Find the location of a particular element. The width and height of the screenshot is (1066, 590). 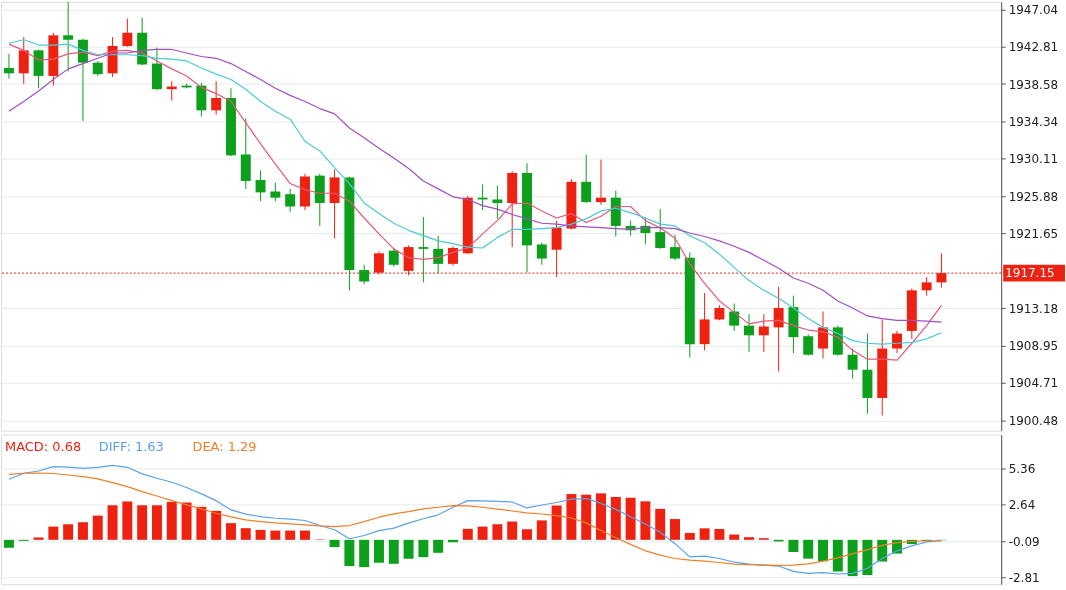

y-tick-label: 1900.48 is located at coordinates (1033, 420).